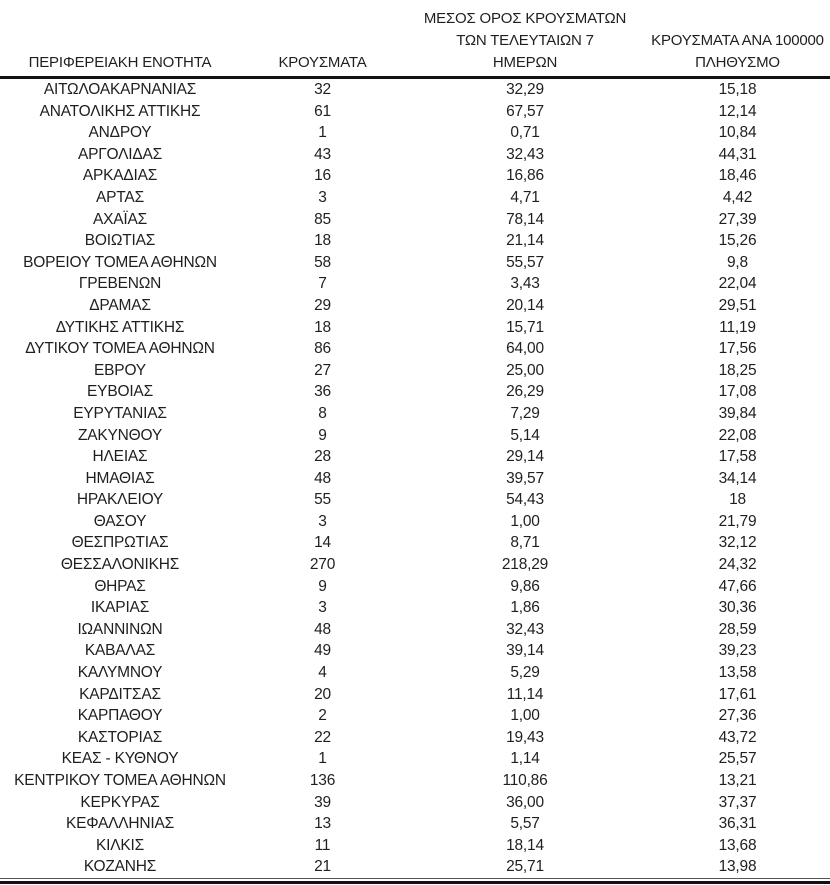  What do you see at coordinates (525, 89) in the screenshot?
I see `avg-7day-cell: 32,29` at bounding box center [525, 89].